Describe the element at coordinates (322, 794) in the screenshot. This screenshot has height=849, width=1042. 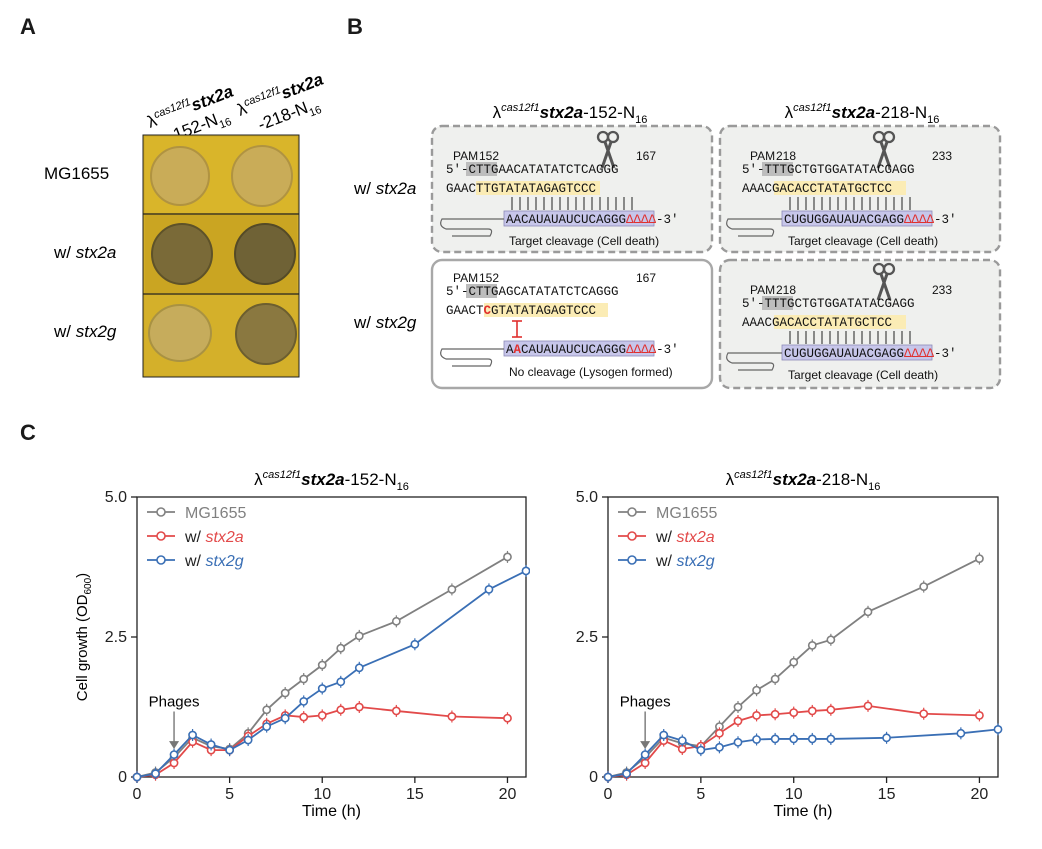
I see `x-tick-label: 10` at that location.